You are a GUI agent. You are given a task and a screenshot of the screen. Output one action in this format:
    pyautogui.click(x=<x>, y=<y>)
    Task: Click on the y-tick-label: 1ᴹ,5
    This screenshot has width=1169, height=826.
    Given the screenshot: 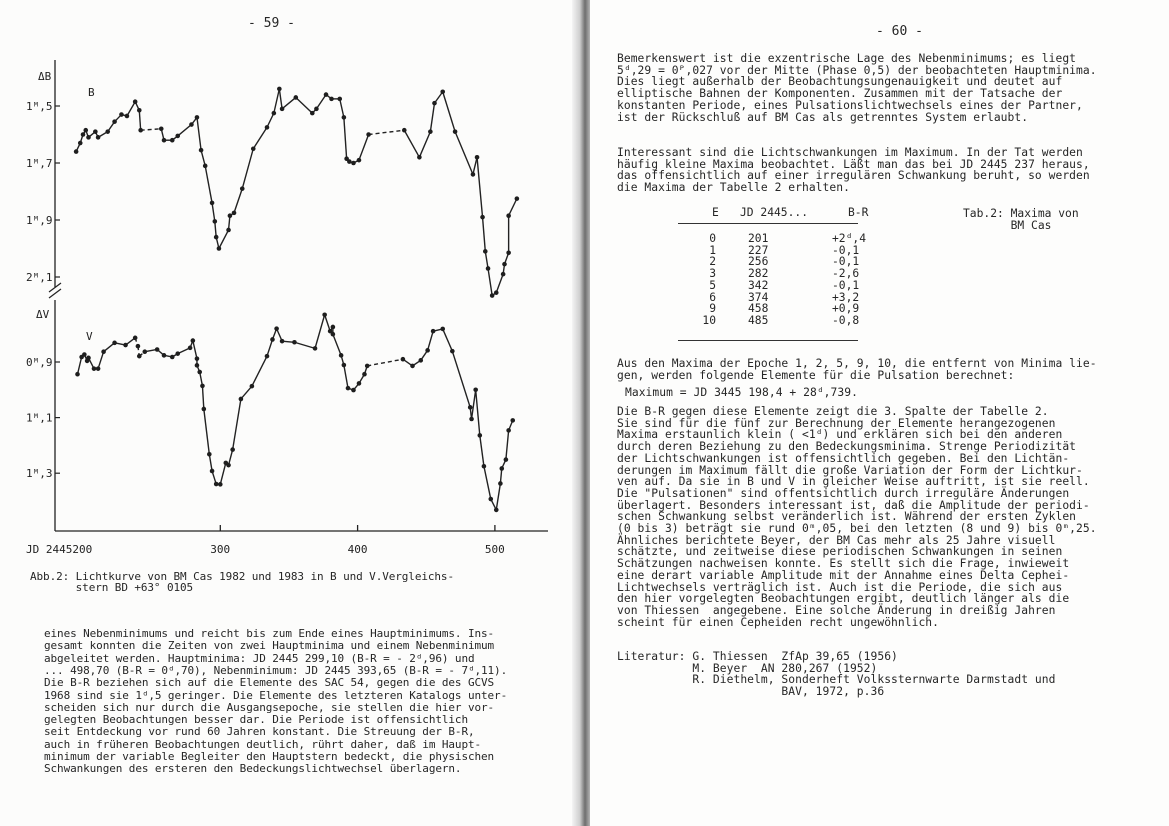 What is the action you would take?
    pyautogui.click(x=39, y=106)
    